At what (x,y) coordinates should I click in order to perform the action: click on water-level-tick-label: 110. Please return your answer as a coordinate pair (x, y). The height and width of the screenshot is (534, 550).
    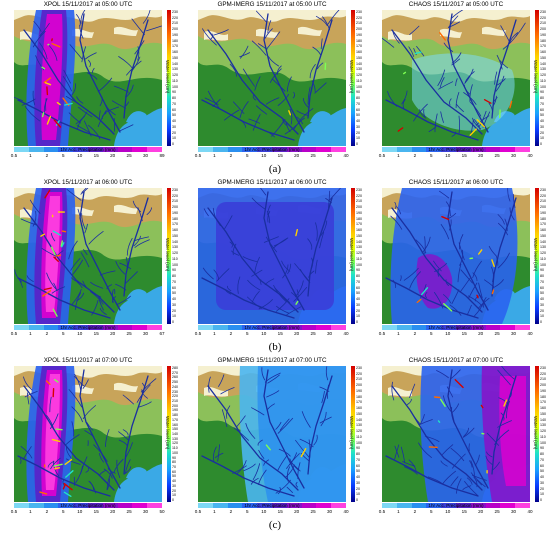
    Looking at the image, I should click on (175, 81).